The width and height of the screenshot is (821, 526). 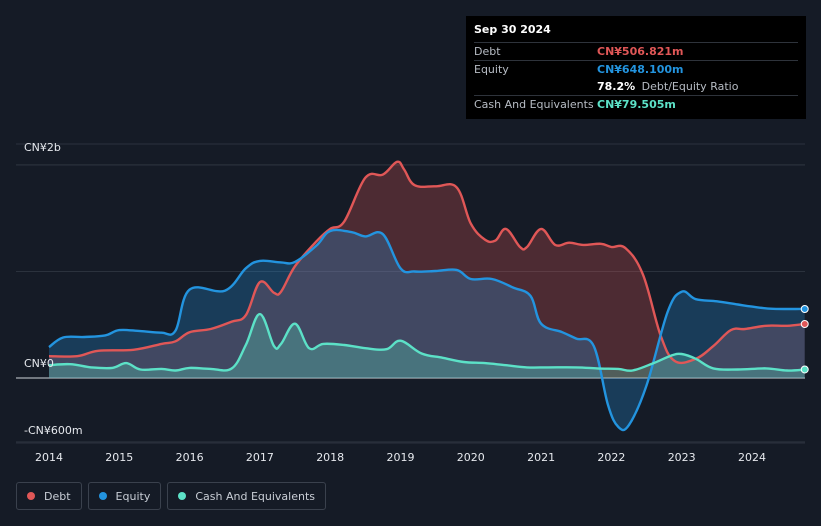 I want to click on x-tick-label: 2019, so click(x=401, y=457).